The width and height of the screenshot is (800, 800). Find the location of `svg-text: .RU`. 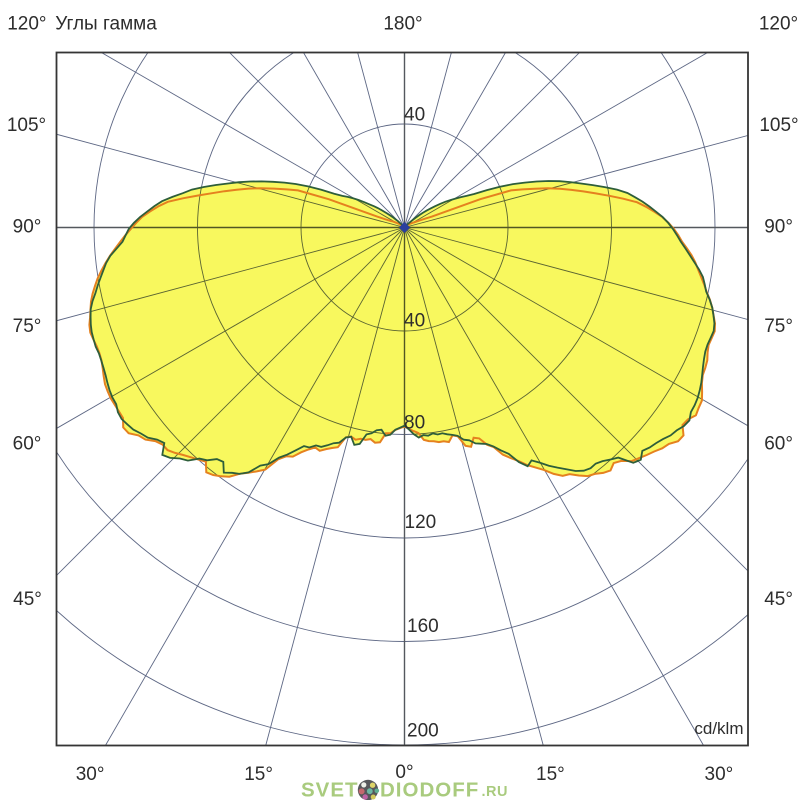

svg-text: .RU is located at coordinates (495, 792).